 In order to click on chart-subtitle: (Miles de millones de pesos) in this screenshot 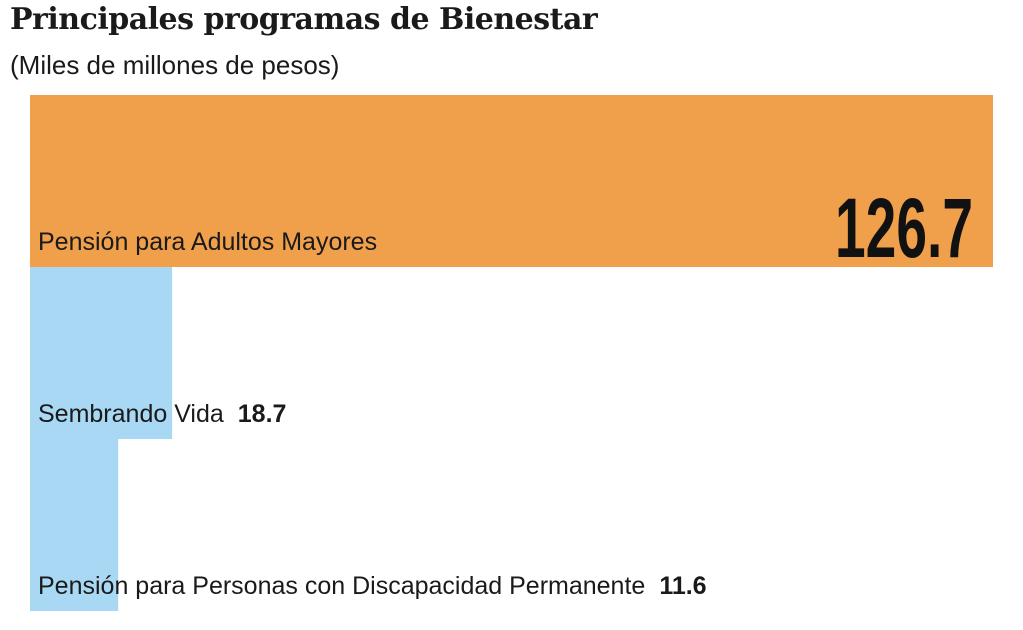, I will do `click(175, 65)`.